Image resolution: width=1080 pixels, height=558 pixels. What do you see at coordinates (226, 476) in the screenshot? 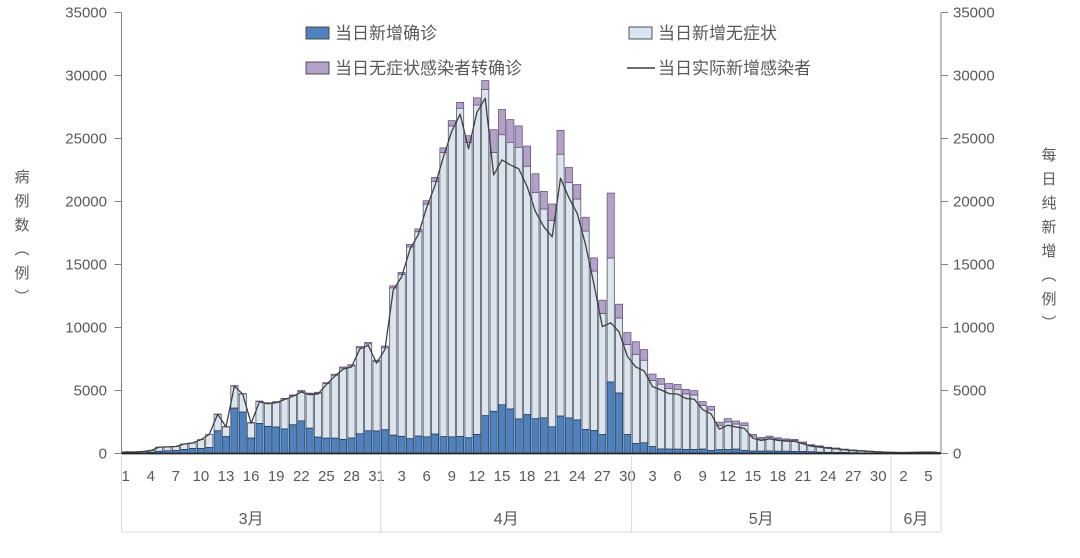
I see `x-day-label: 13` at bounding box center [226, 476].